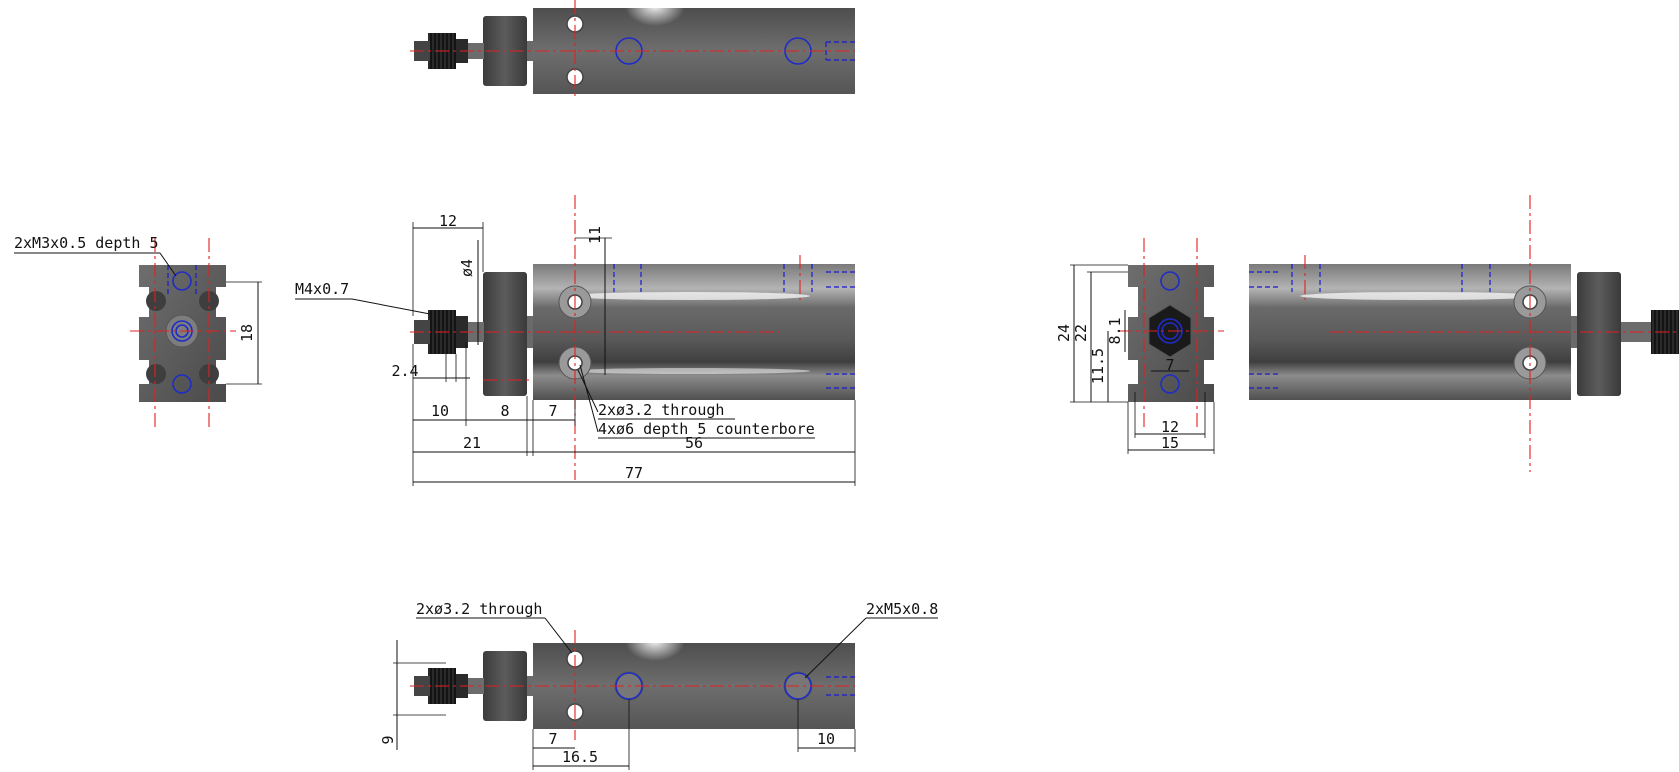 The width and height of the screenshot is (1679, 772). What do you see at coordinates (1098, 366) in the screenshot?
I see `dim-11-5: 11.5` at bounding box center [1098, 366].